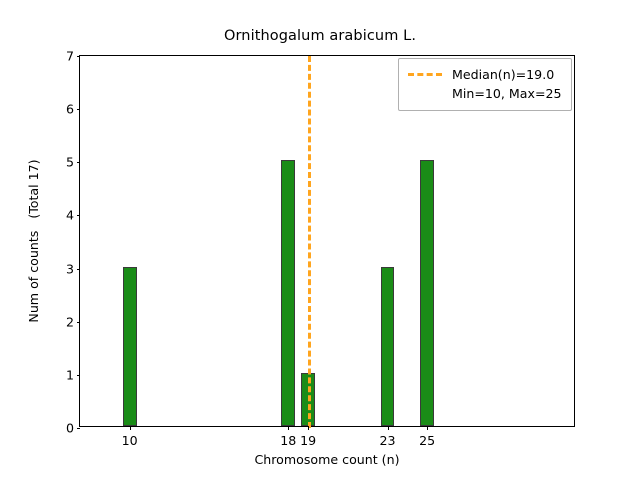 The height and width of the screenshot is (480, 640). What do you see at coordinates (129, 440) in the screenshot?
I see `x-tick-label: 10` at bounding box center [129, 440].